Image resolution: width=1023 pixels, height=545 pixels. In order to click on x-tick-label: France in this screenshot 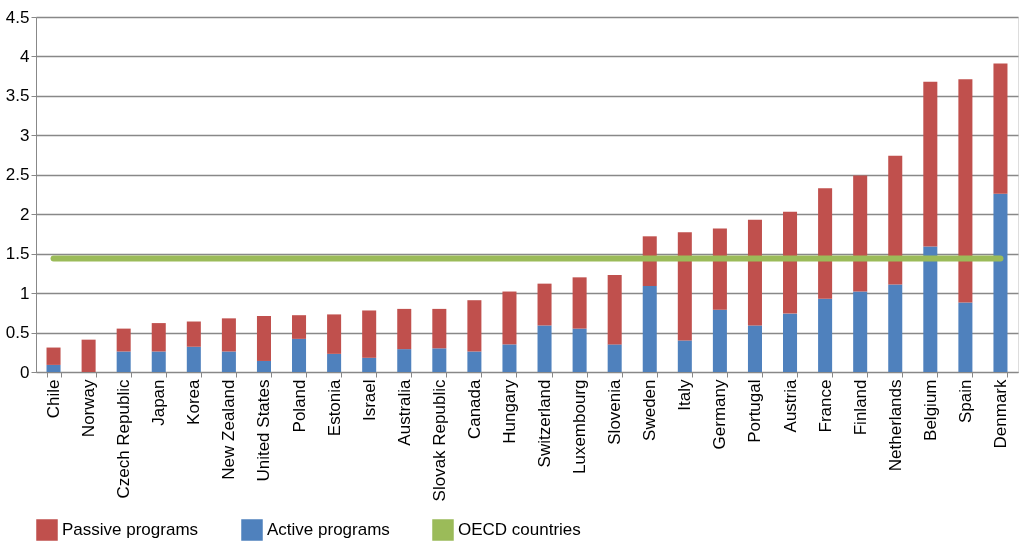, I will do `click(825, 406)`.